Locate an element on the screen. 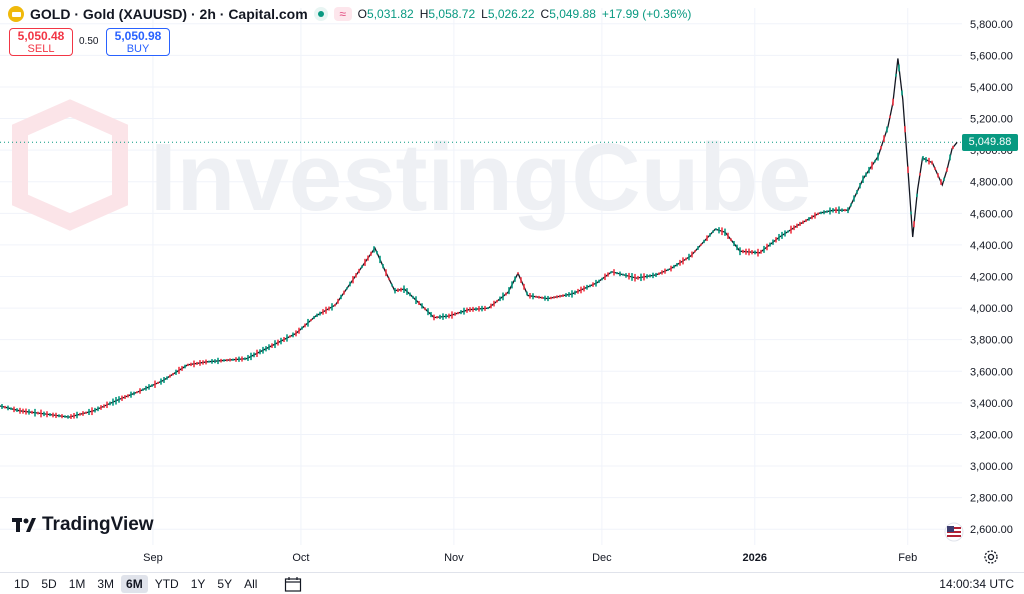  buy-button: 5,050.98 BUY is located at coordinates (138, 42).